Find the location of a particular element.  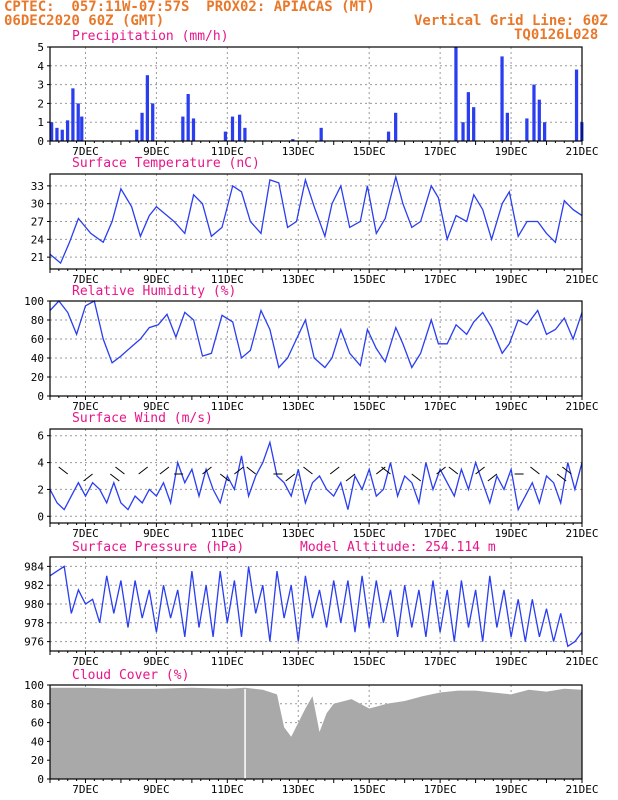

y-tick-label: 984 is located at coordinates (34, 566).